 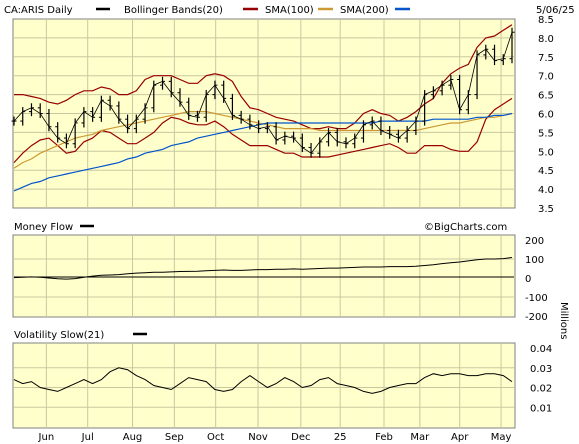 What do you see at coordinates (275, 437) in the screenshot?
I see `x-axis: Jun Jul Aug Sep Oct Nov Dec 25 Feb Mar Apr May` at bounding box center [275, 437].